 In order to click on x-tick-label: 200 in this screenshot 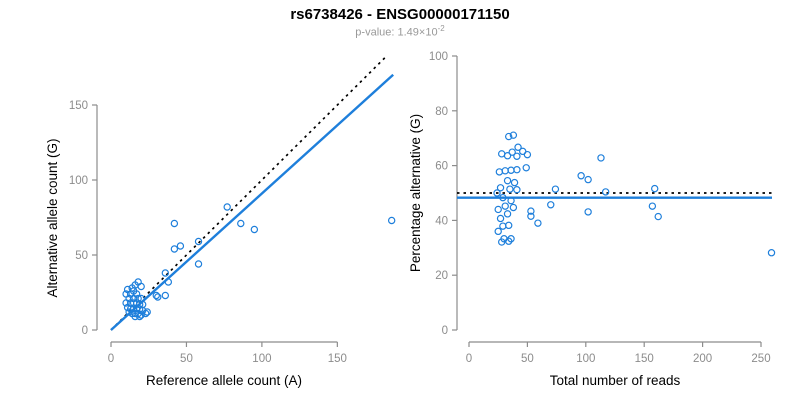, I will do `click(702, 359)`.